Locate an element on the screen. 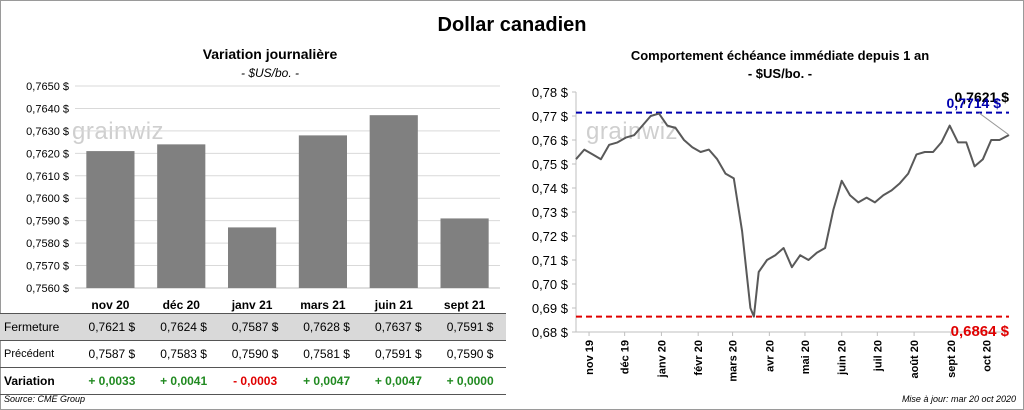 The height and width of the screenshot is (410, 1024). y-tick-label: 0,69 $ is located at coordinates (550, 308).